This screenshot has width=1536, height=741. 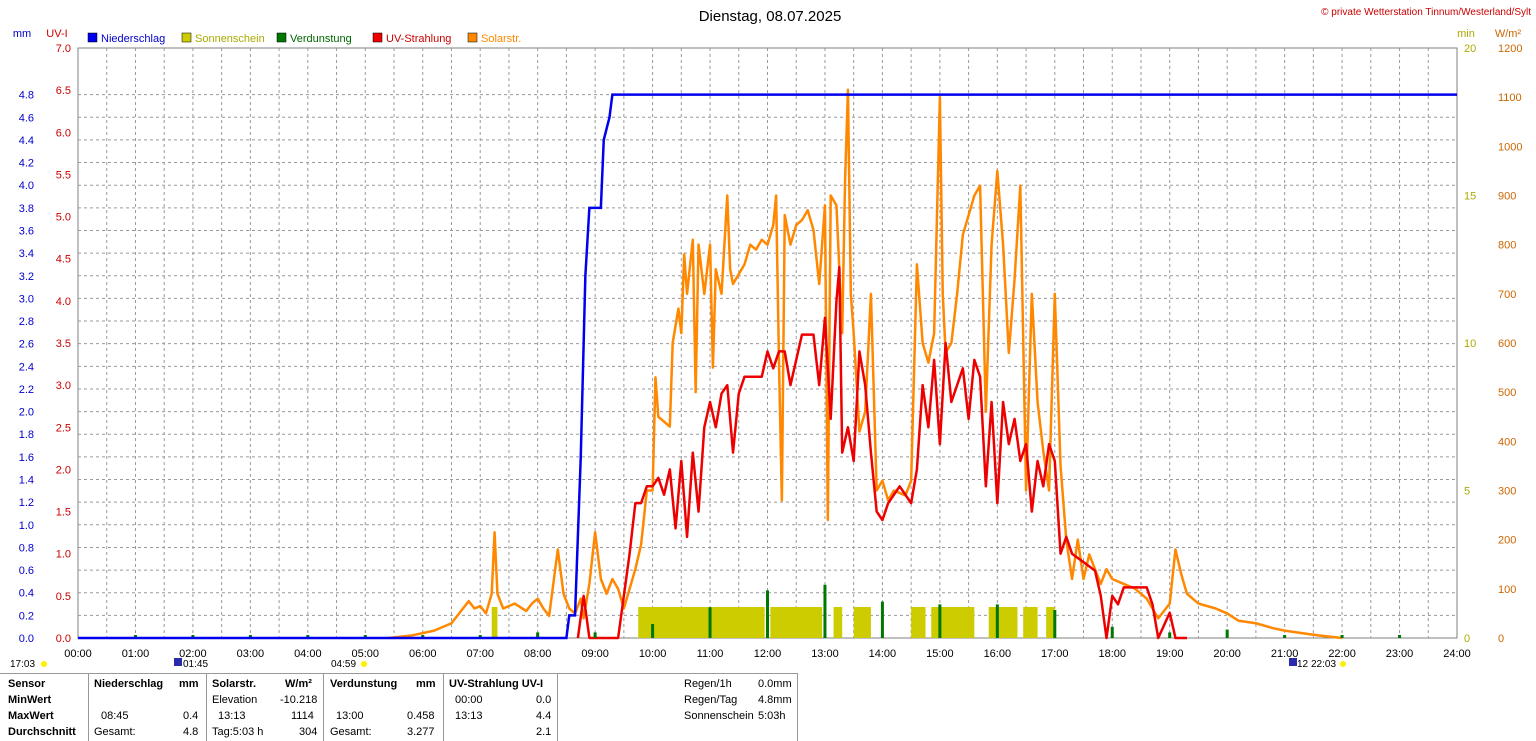 I want to click on x-tick-label: 07:00, so click(x=480, y=654).